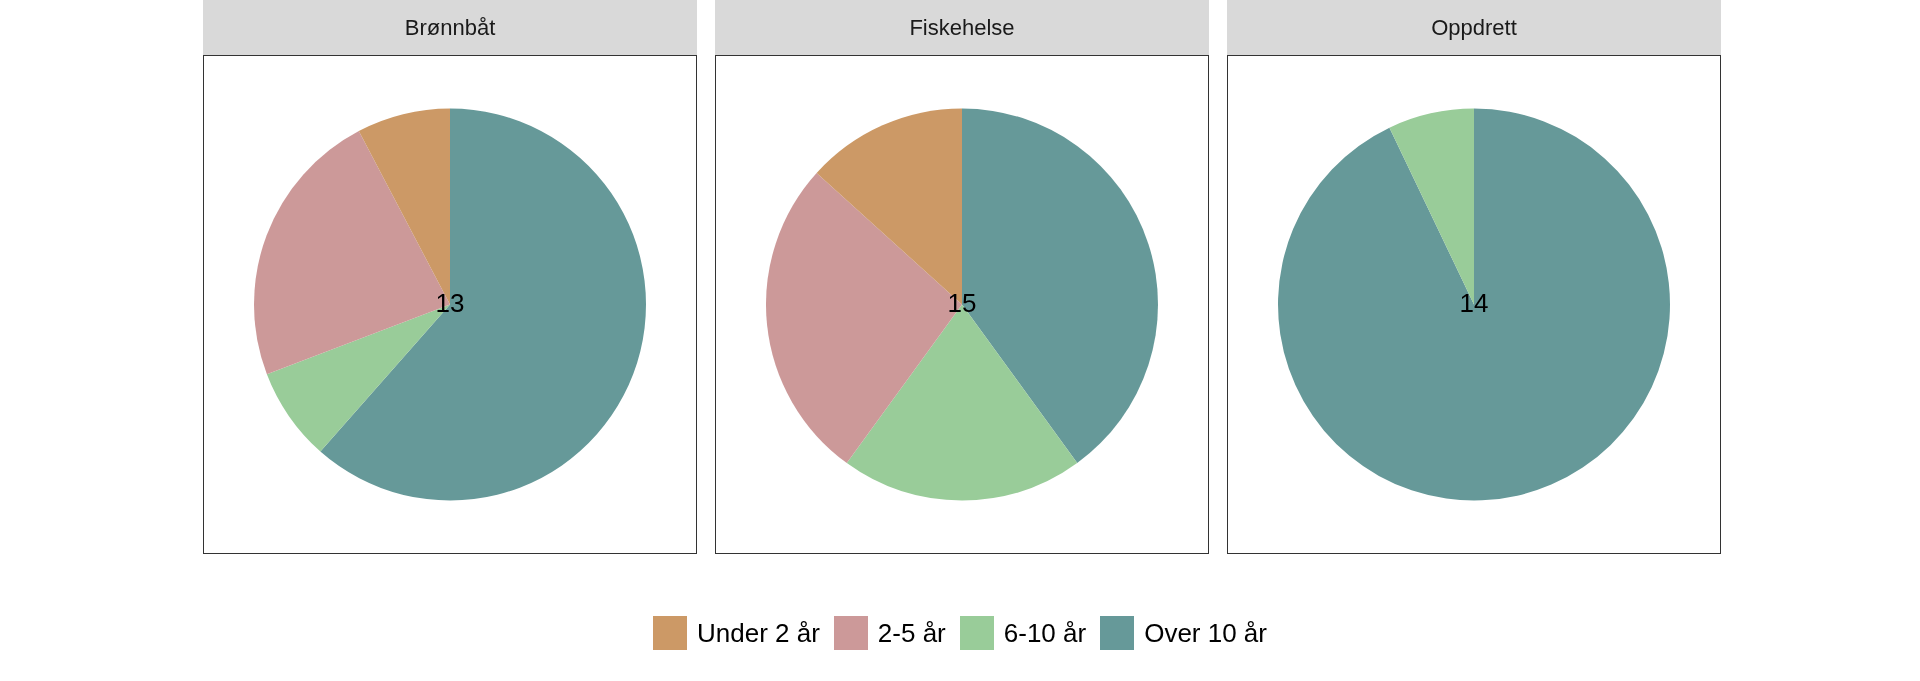 The width and height of the screenshot is (1920, 681). What do you see at coordinates (1045, 633) in the screenshot?
I see `legend-label: 6-10 år` at bounding box center [1045, 633].